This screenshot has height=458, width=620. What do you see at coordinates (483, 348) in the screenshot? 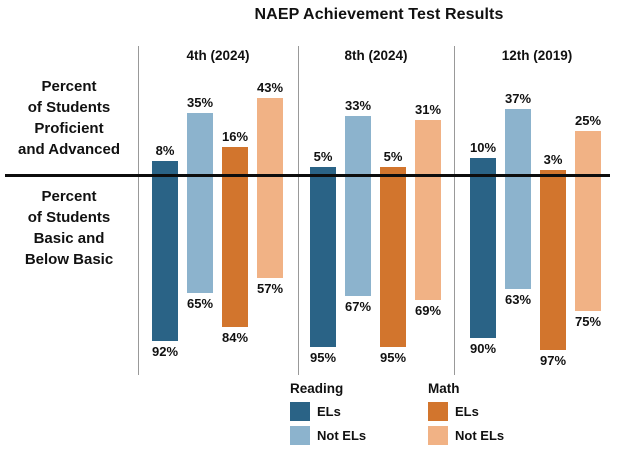
I see `bar-value-label: 90%` at bounding box center [483, 348].